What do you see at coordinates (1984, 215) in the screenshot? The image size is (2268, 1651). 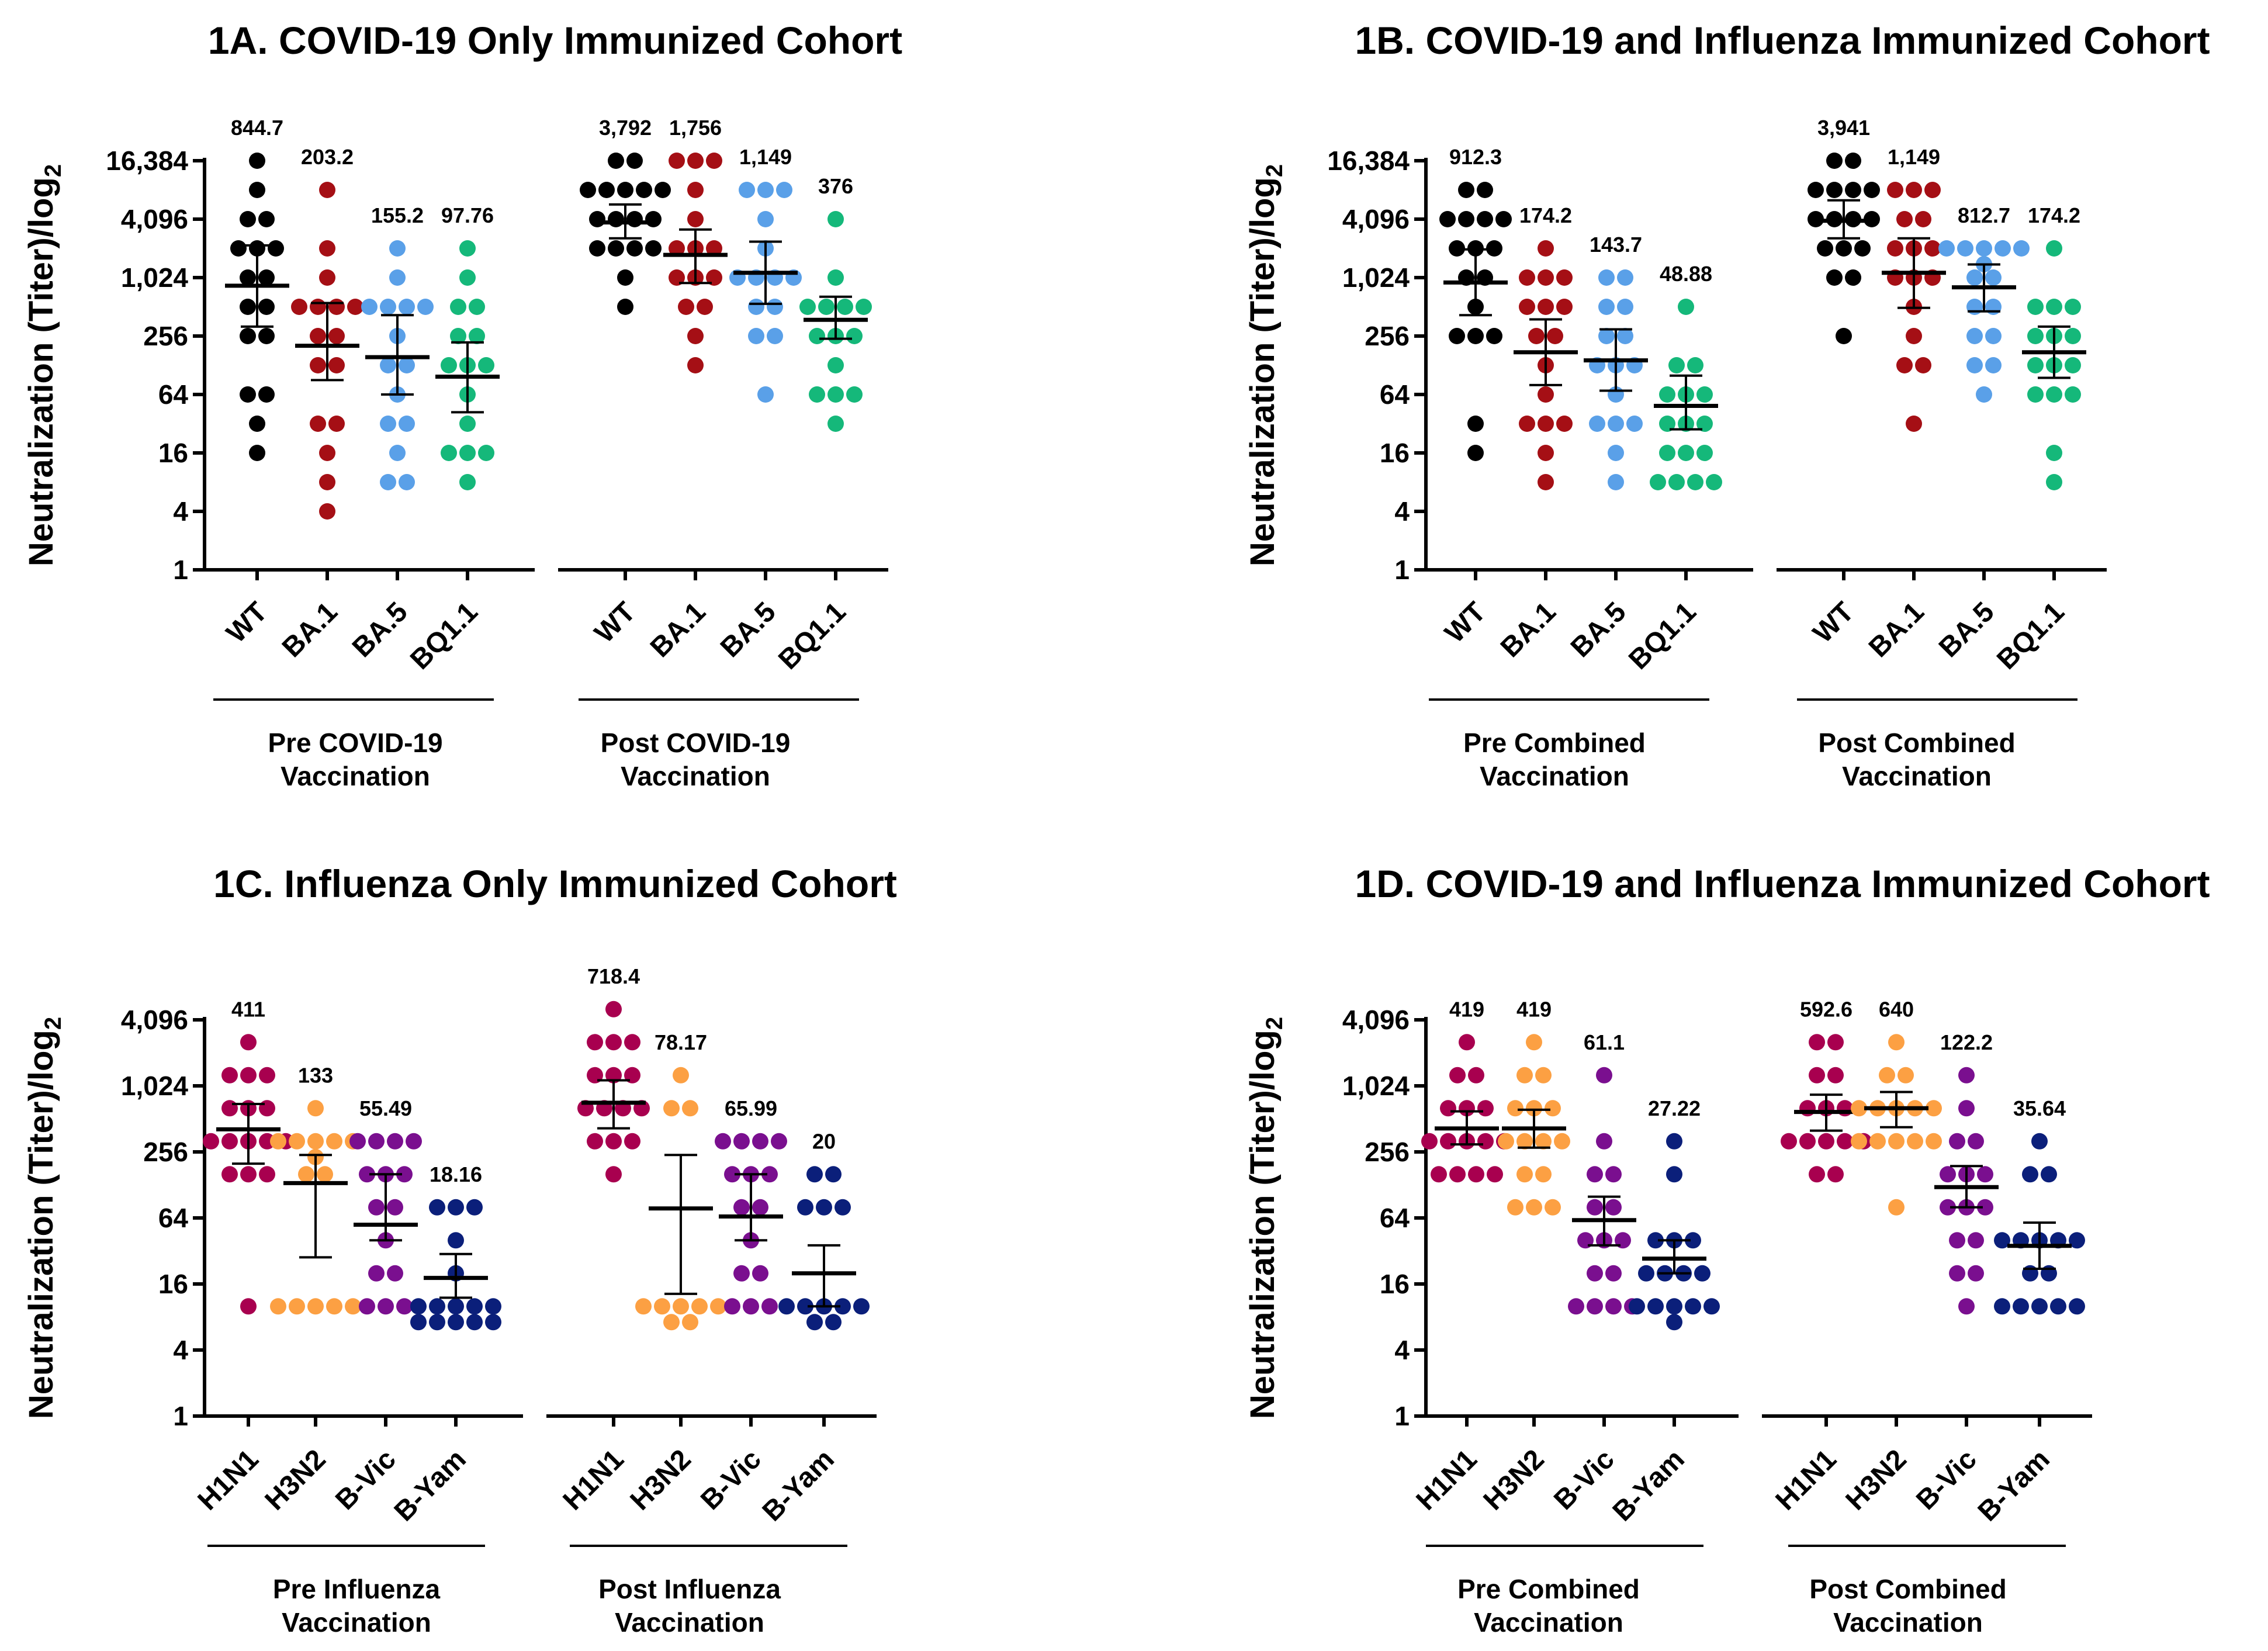 I see `gmt-value-label: 812.7` at bounding box center [1984, 215].